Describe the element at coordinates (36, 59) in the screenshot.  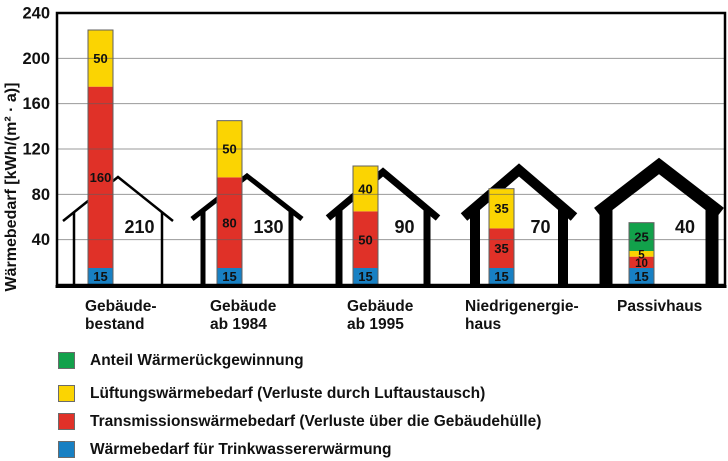
I see `y-tick-label: 200` at that location.